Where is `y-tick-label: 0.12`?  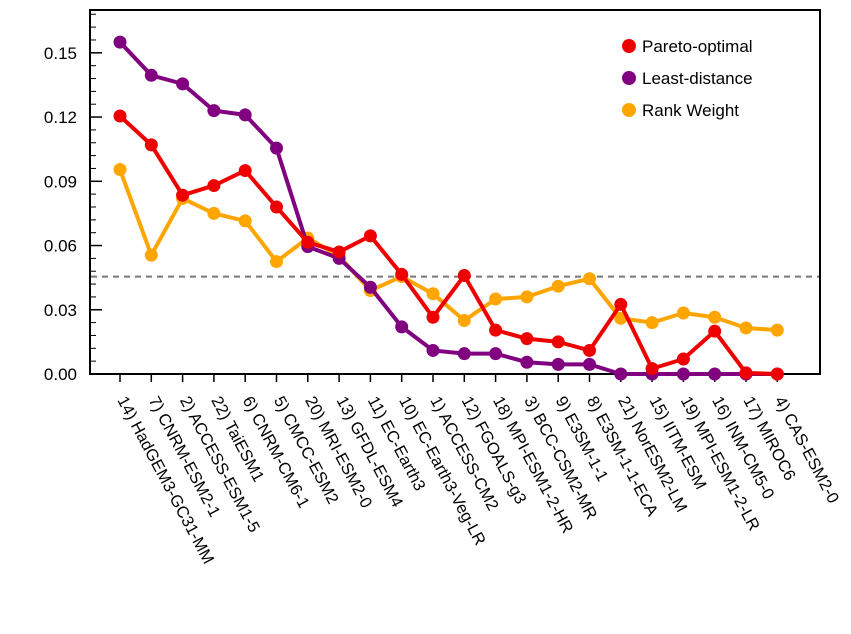
y-tick-label: 0.12 is located at coordinates (60, 117).